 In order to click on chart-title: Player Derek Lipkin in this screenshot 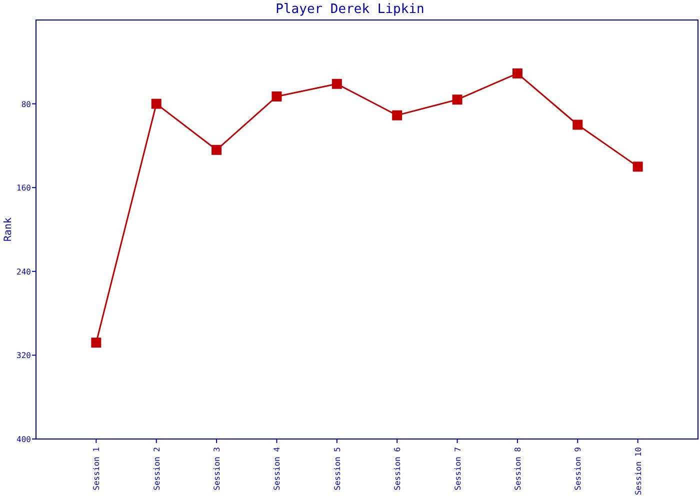, I will do `click(350, 9)`.